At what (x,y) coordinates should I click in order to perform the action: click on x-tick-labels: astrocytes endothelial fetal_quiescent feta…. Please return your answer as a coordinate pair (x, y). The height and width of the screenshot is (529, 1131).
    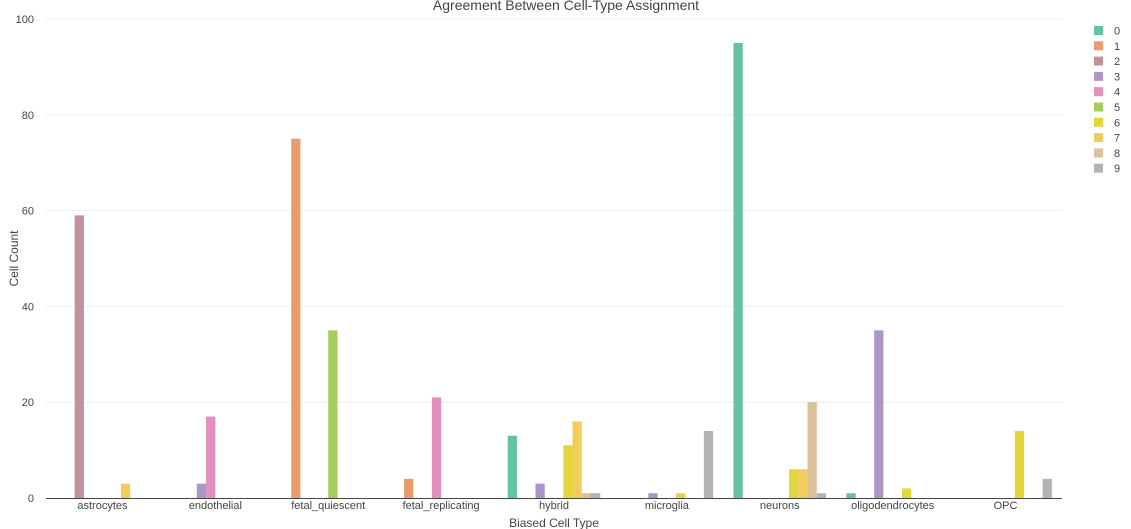
    Looking at the image, I should click on (547, 506).